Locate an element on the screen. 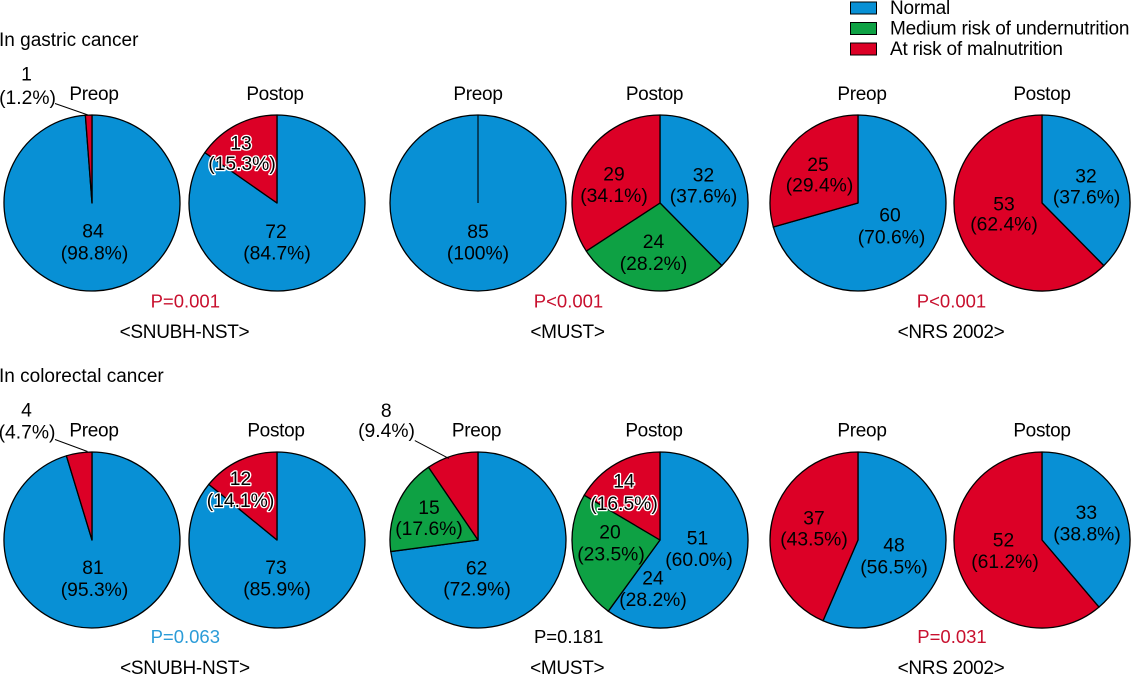 The height and width of the screenshot is (675, 1131). svg-text: (62.4%) is located at coordinates (1004, 225).